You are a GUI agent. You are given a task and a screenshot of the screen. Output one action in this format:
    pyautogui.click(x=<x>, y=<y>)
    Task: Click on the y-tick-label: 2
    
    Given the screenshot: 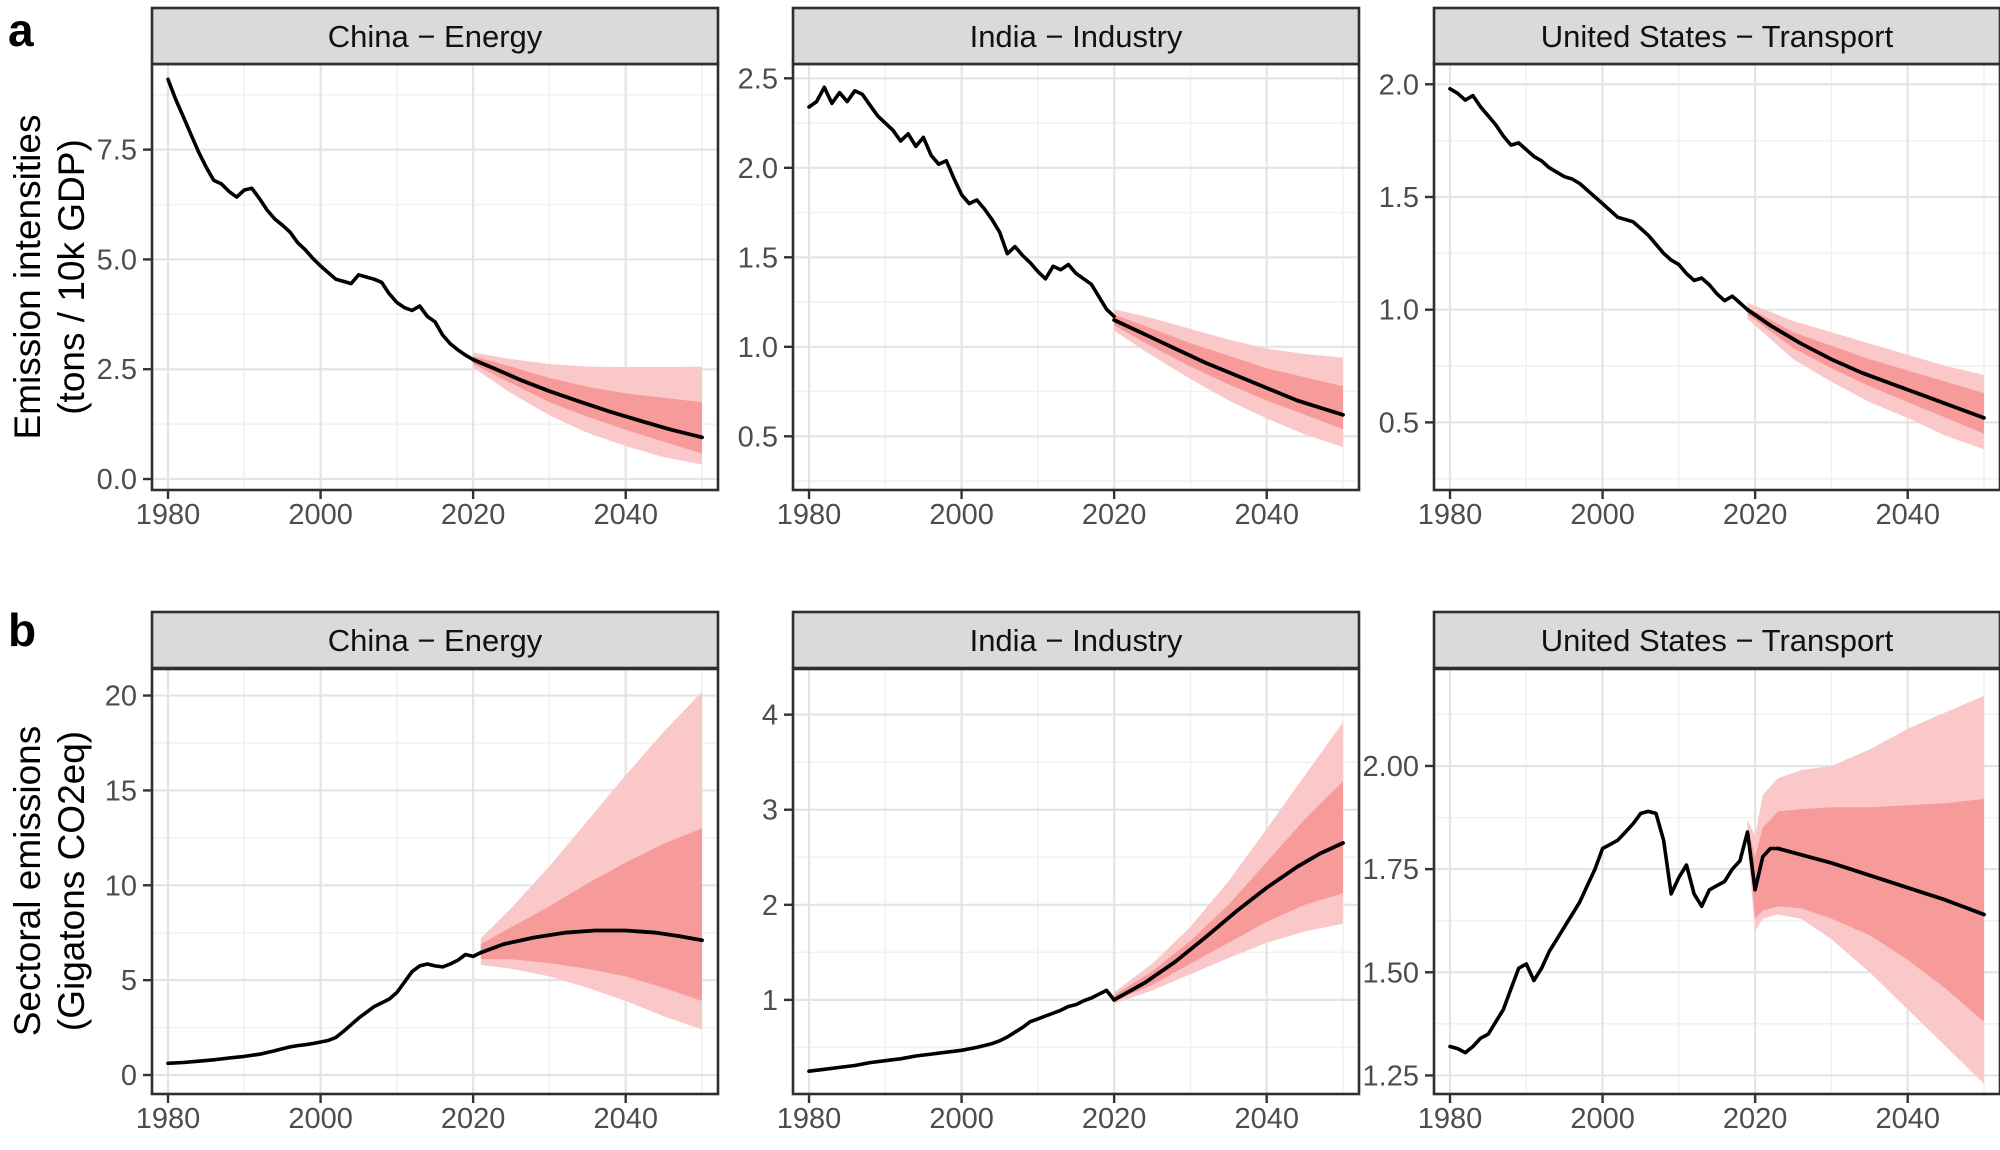 What is the action you would take?
    pyautogui.click(x=770, y=906)
    